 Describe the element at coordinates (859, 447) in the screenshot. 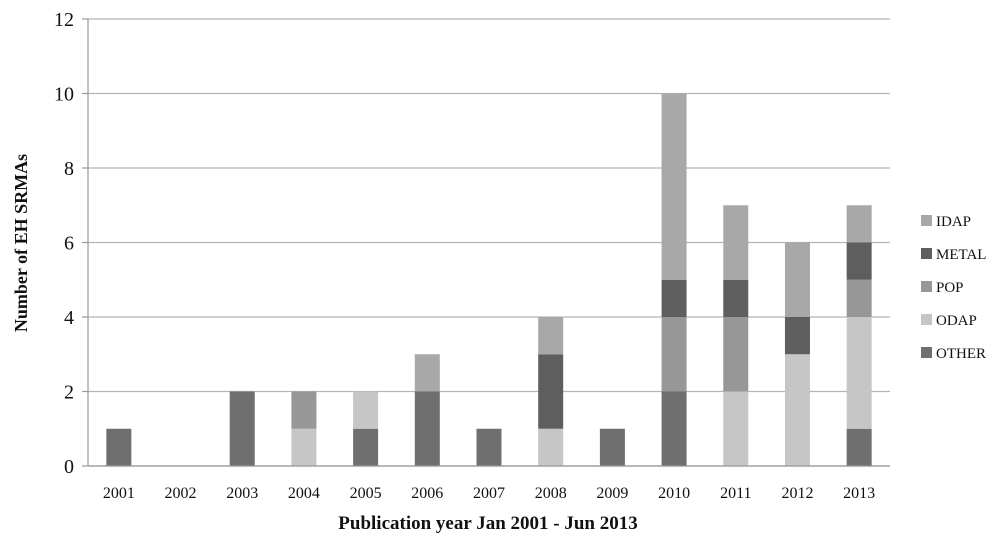

I see `bar-segment-other-2013` at that location.